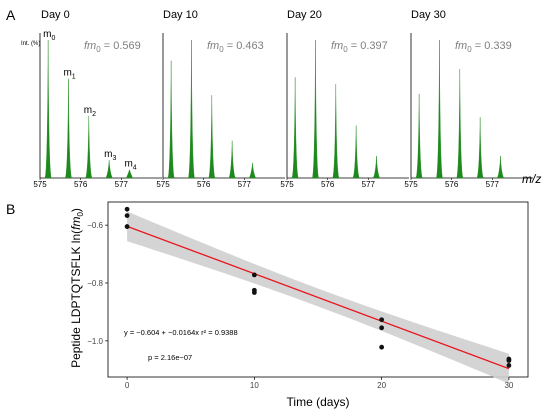 Image resolution: width=550 pixels, height=415 pixels. I want to click on peak-label: m1, so click(69, 74).